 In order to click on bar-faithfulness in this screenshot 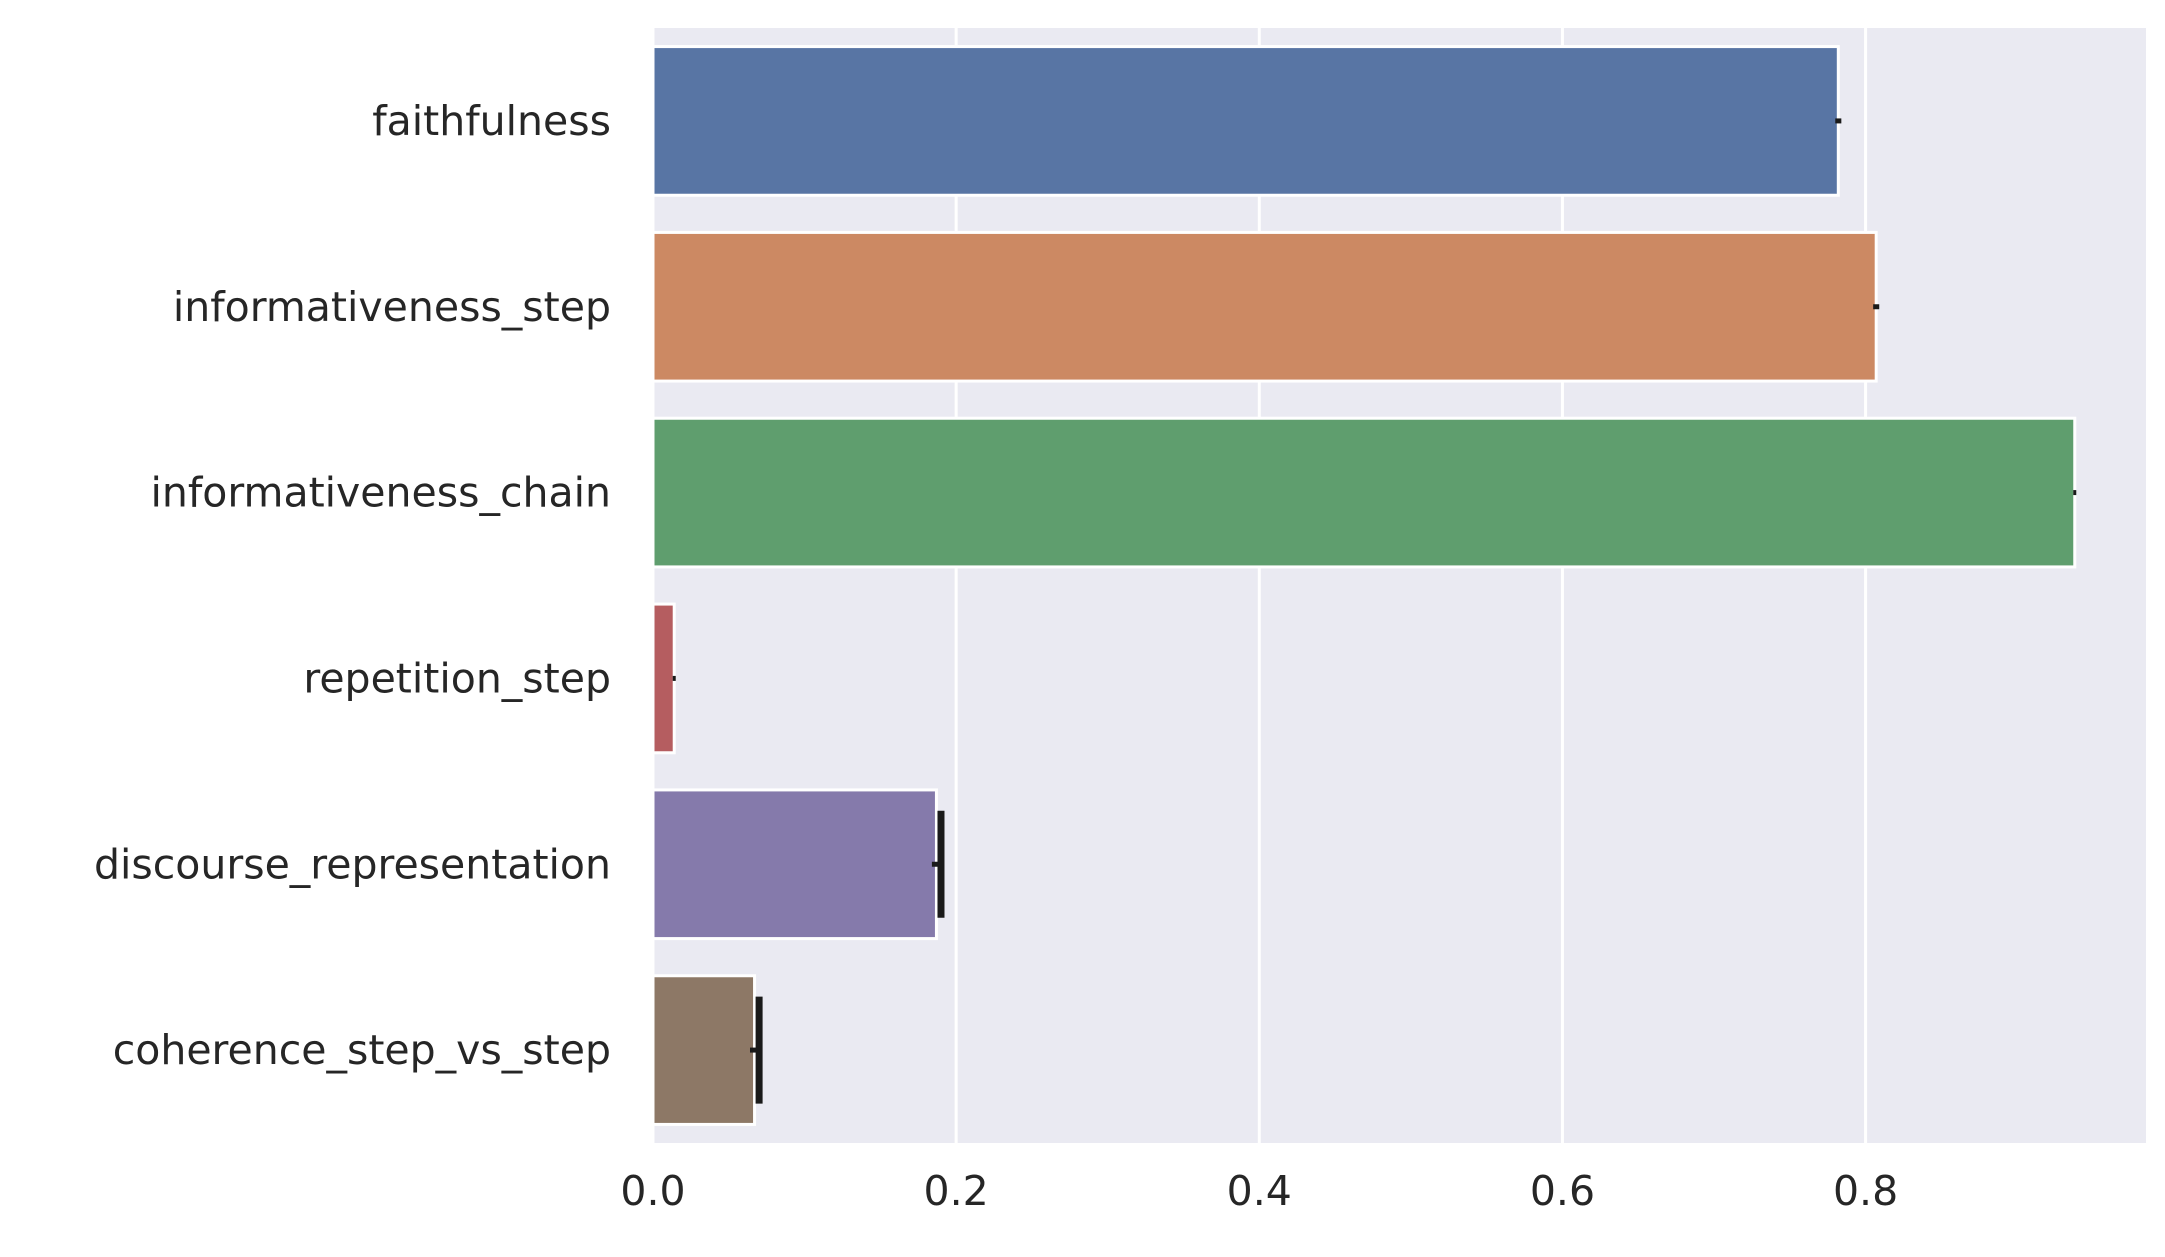, I will do `click(1245, 121)`.